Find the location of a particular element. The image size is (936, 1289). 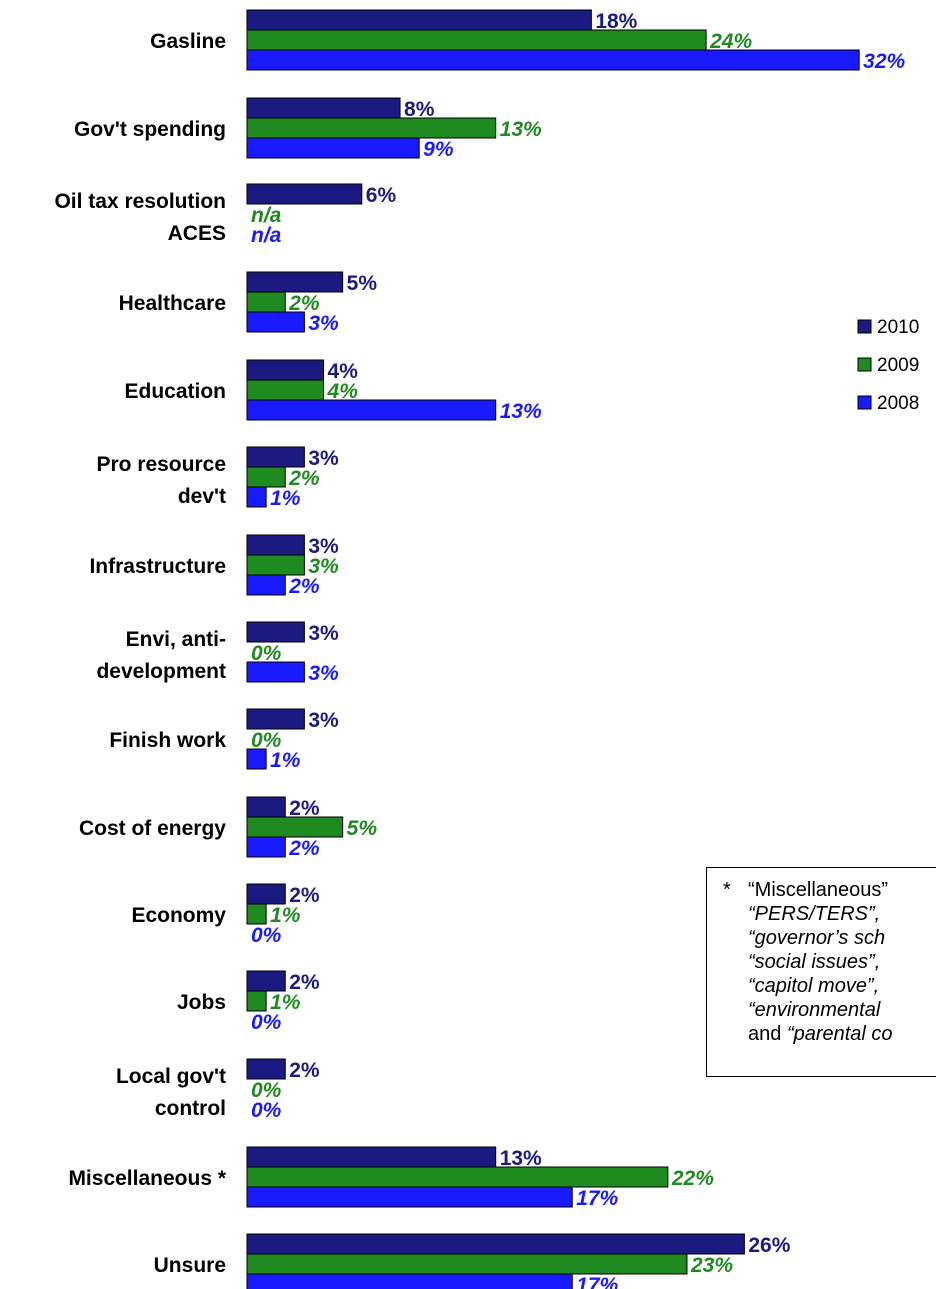

footnote-line: “social issues”, is located at coordinates (842, 962).